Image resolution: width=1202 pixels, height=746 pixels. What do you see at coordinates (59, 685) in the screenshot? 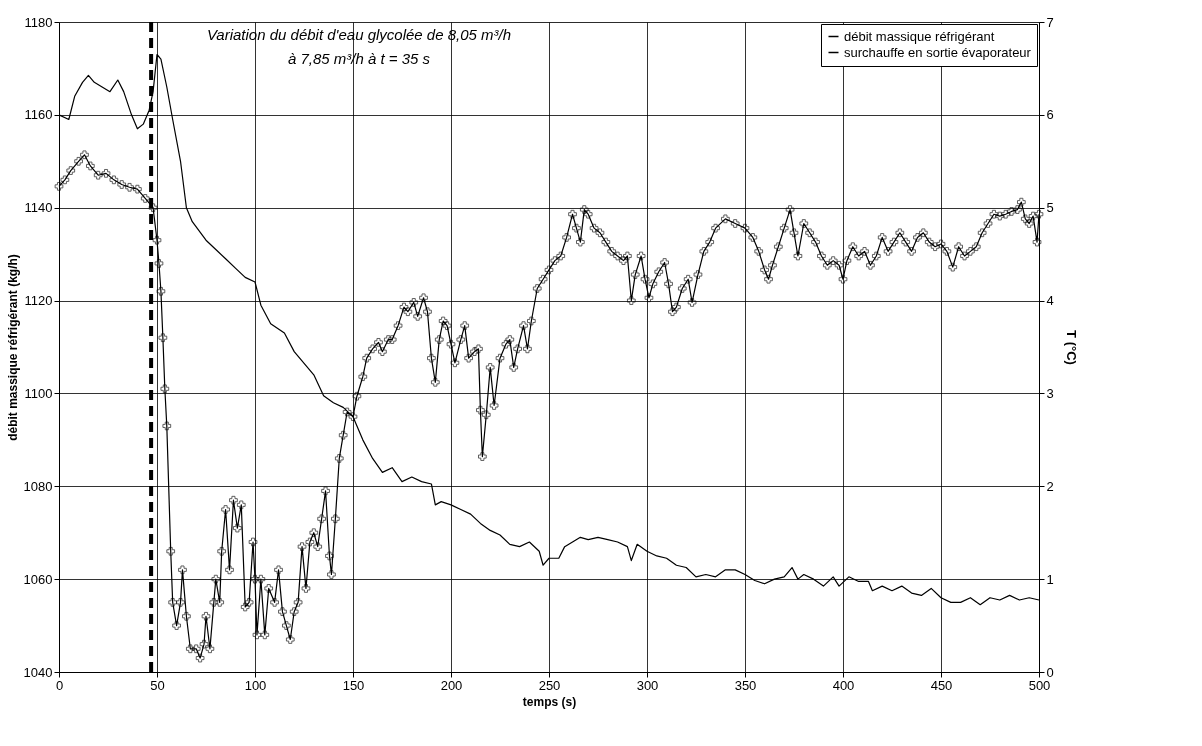
I see `x-tick-label: 0` at bounding box center [59, 685].